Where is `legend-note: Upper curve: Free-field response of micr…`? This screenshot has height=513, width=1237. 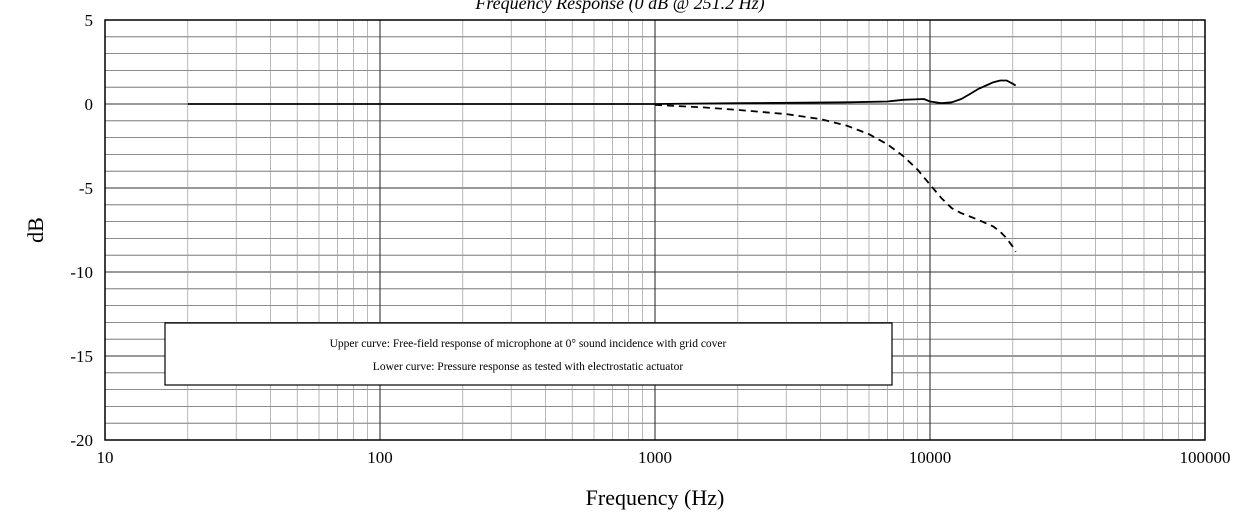
legend-note: Upper curve: Free-field response of micr… is located at coordinates (528, 354).